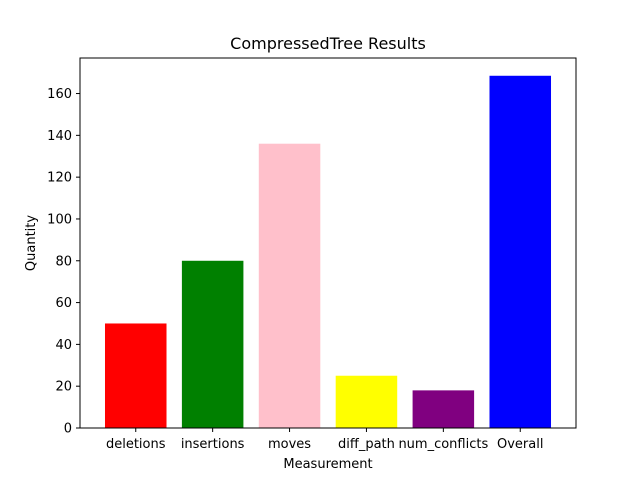 This screenshot has height=480, width=640. I want to click on x-tick-label: num_conflicts, so click(443, 444).